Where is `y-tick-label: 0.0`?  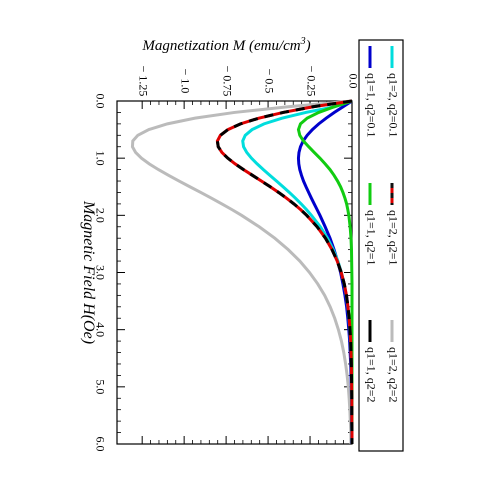 y-tick-label: 0.0 is located at coordinates (353, 81).